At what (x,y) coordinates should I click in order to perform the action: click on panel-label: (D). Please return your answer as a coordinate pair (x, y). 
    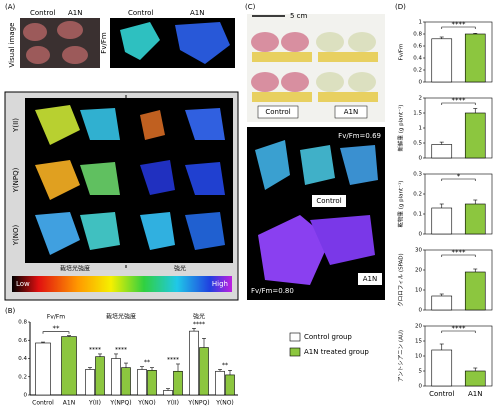
    Looking at the image, I should click on (400, 7).